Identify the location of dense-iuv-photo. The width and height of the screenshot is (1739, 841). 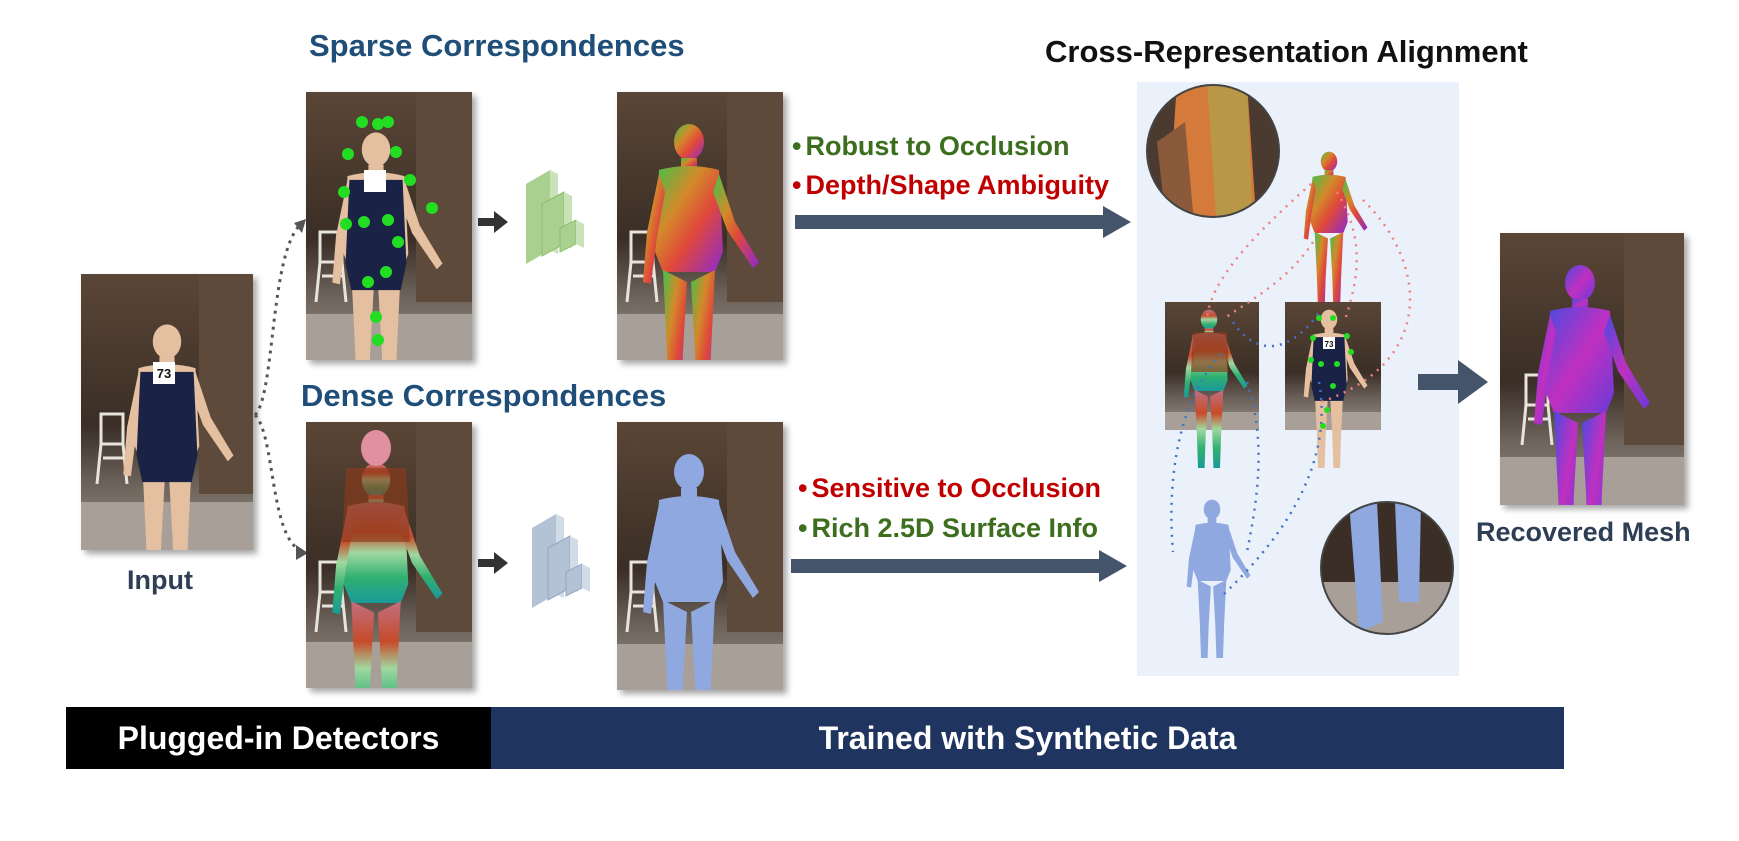
(389, 555).